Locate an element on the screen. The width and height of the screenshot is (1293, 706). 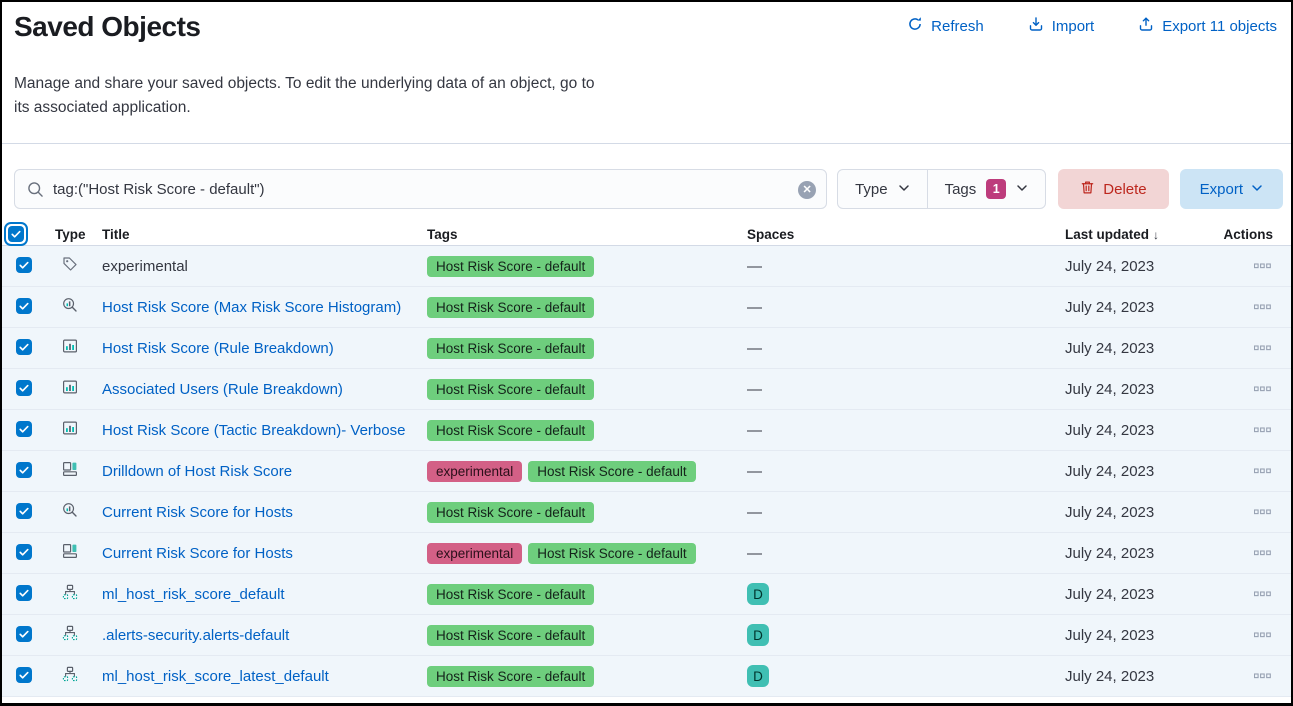
row-spaces: D is located at coordinates (900, 635).